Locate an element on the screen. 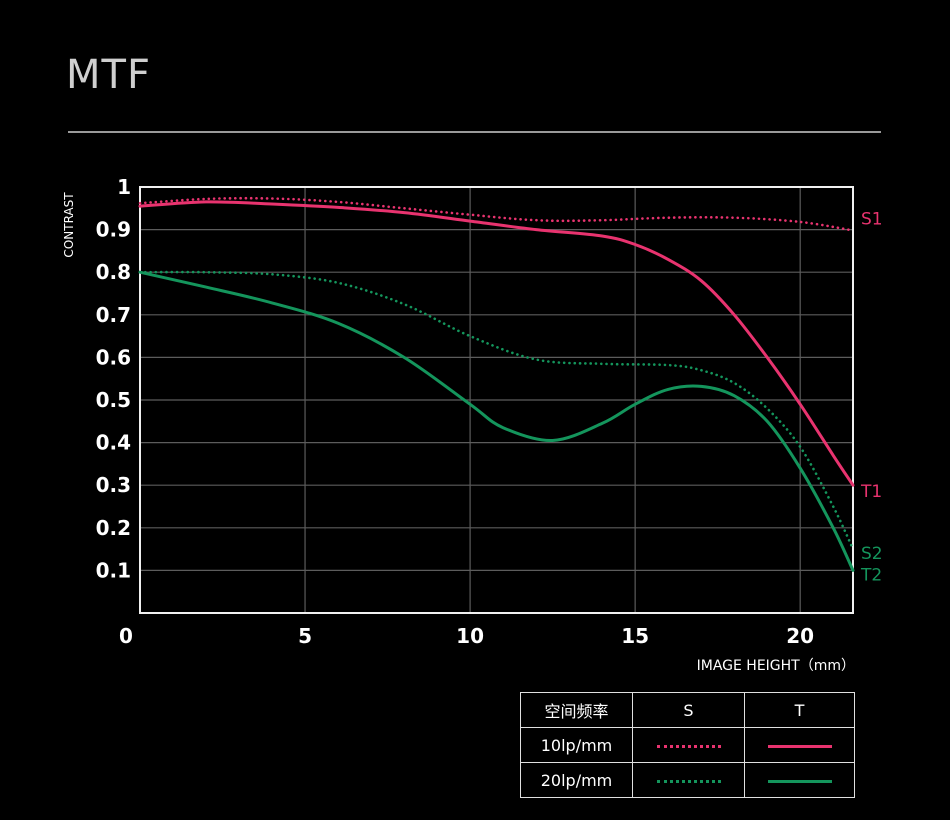  x-tick-label: 15 is located at coordinates (635, 636).